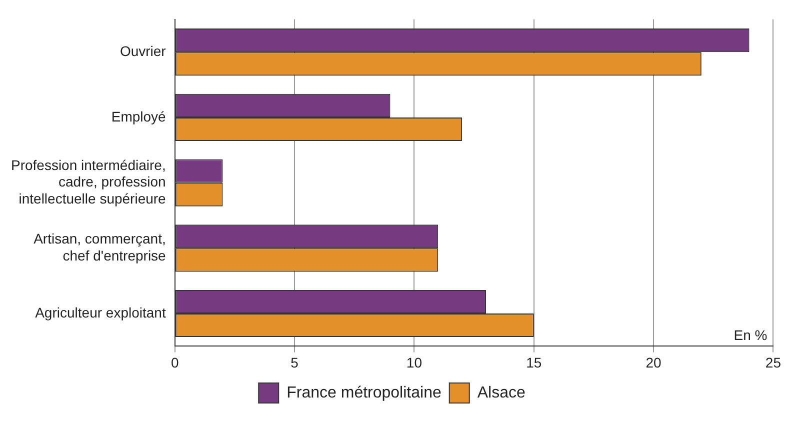 The height and width of the screenshot is (421, 792). Describe the element at coordinates (138, 116) in the screenshot. I see `y-tick-label: Employé` at that location.